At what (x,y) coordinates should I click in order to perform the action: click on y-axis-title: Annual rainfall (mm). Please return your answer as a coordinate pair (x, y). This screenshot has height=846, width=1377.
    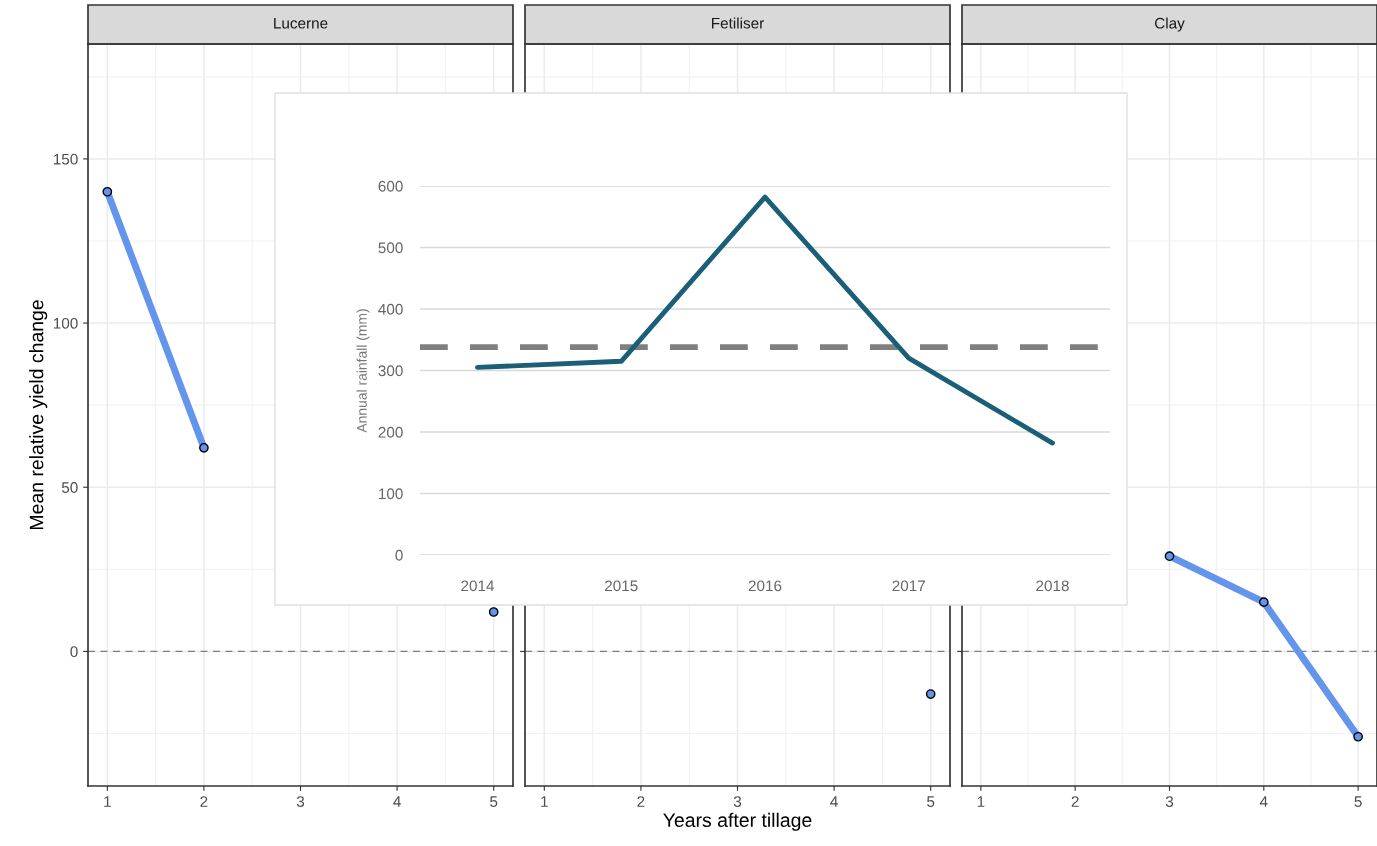
    Looking at the image, I should click on (363, 371).